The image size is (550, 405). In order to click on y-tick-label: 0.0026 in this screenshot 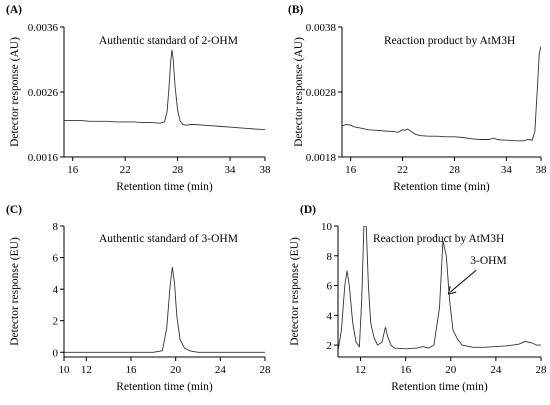, I will do `click(43, 93)`.